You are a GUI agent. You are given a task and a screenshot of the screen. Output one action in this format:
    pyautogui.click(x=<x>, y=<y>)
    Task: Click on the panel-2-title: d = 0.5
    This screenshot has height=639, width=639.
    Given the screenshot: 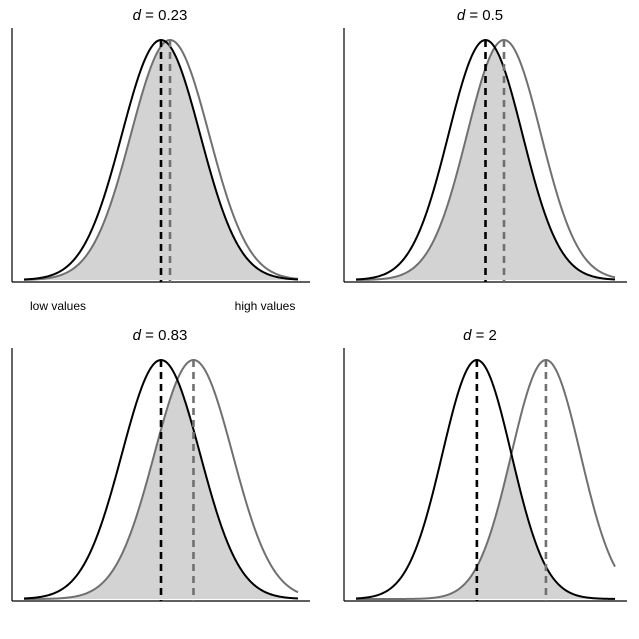 What is the action you would take?
    pyautogui.click(x=480, y=15)
    